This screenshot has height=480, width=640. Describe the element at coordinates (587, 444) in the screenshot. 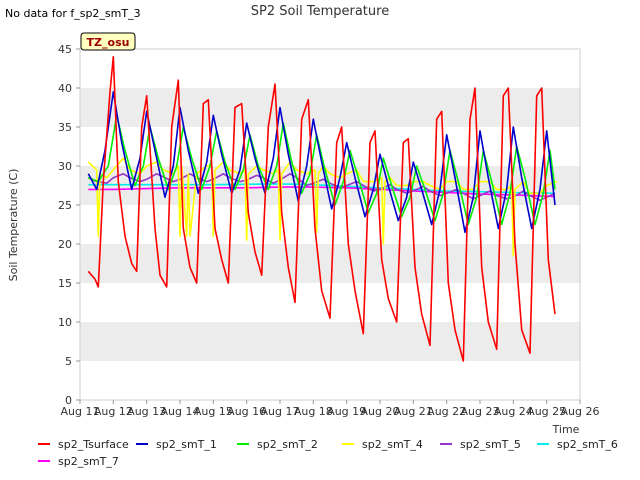

I see `legend-label: sp2_smT_6` at that location.